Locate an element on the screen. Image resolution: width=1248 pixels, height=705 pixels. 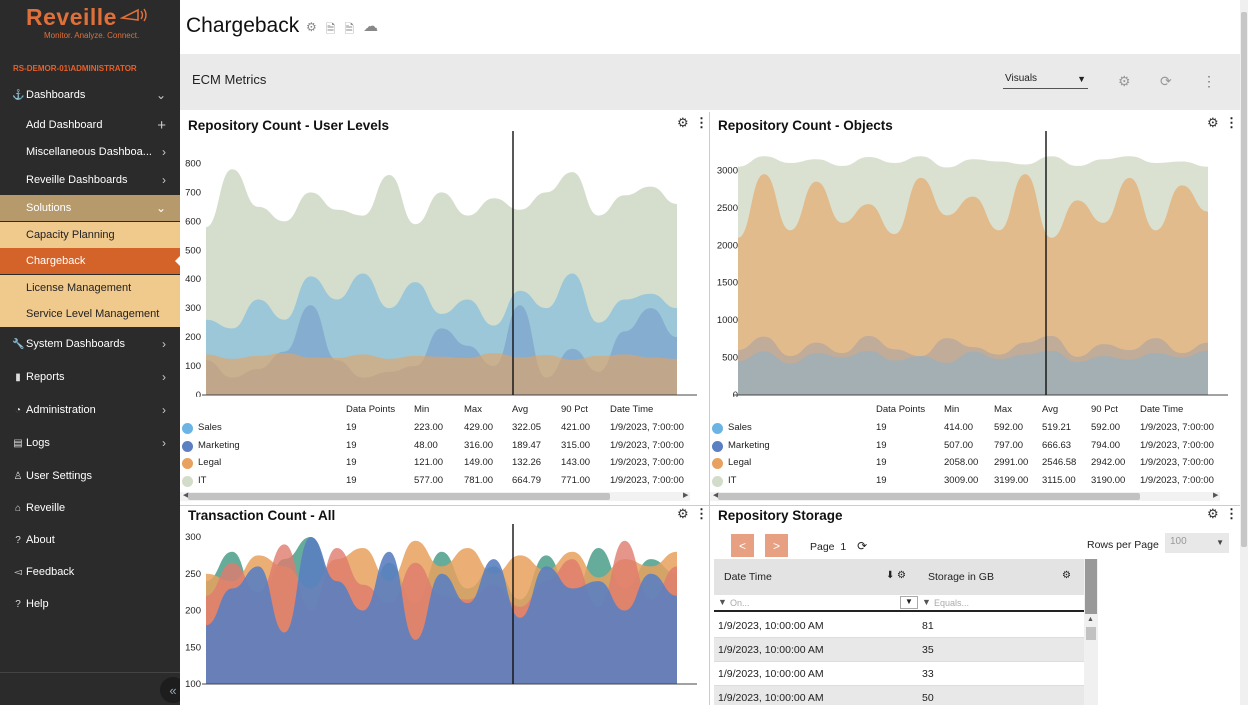
y-tick-label: 700 is located at coordinates (193, 192).